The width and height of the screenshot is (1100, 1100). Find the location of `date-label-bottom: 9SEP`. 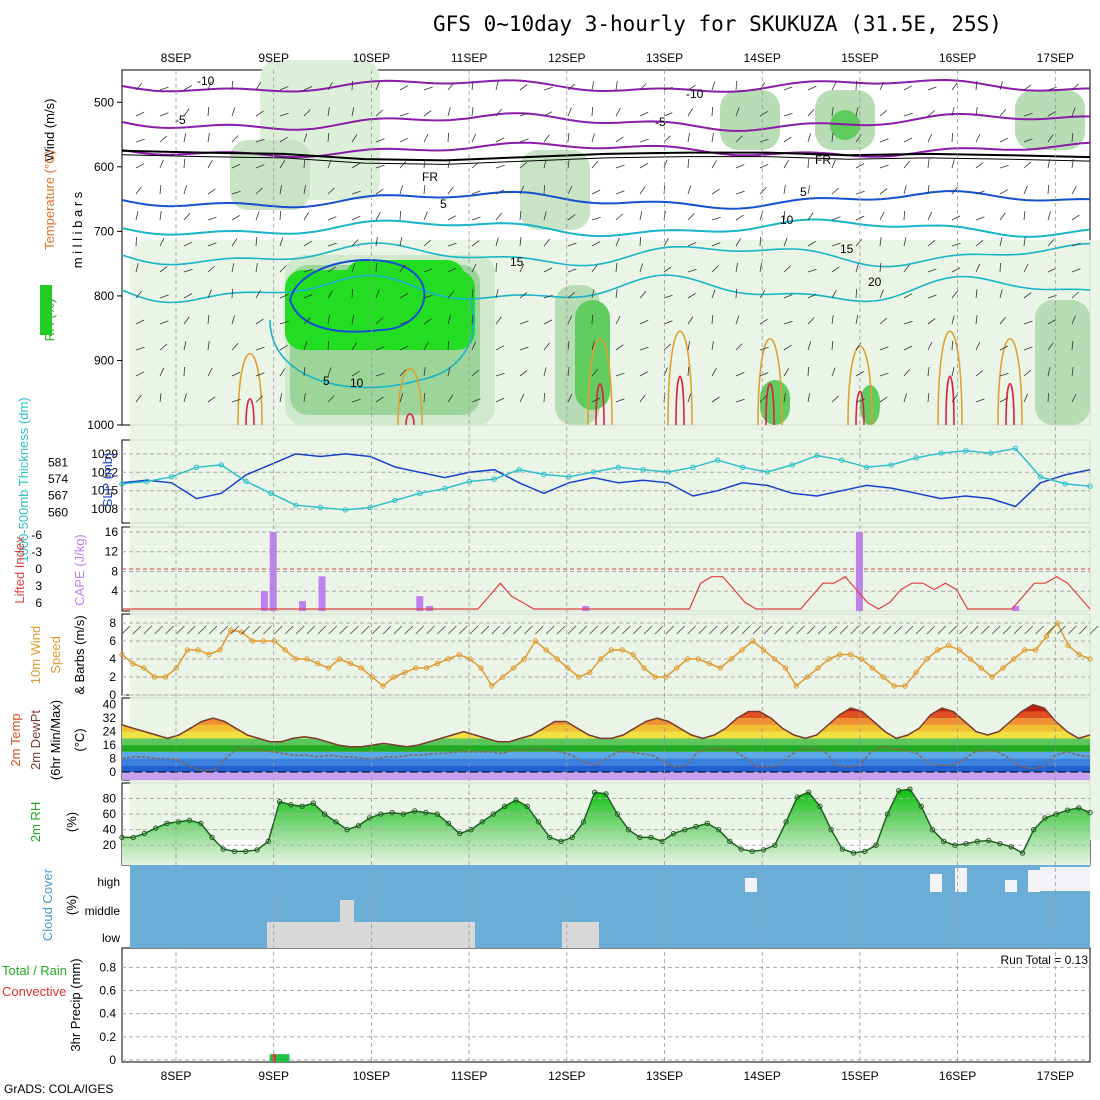

date-label-bottom: 9SEP is located at coordinates (273, 1076).